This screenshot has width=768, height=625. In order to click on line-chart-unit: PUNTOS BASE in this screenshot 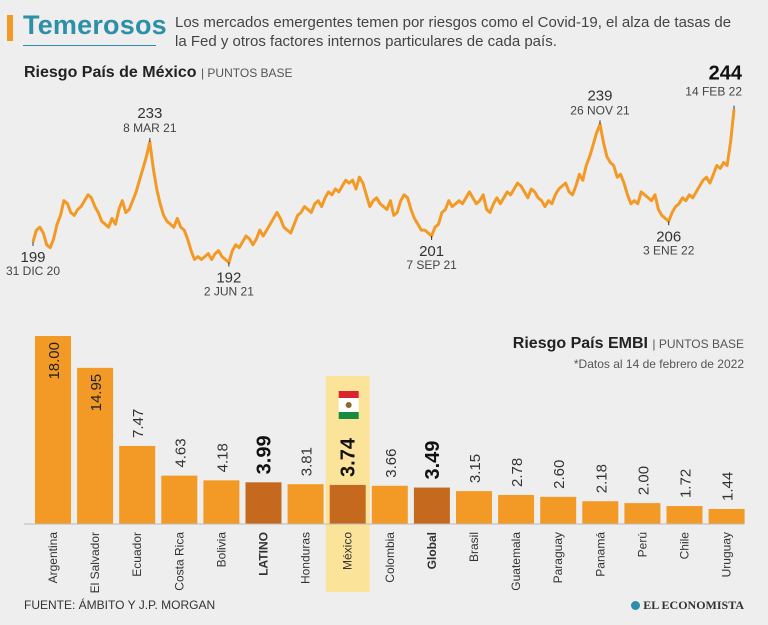, I will do `click(250, 73)`.